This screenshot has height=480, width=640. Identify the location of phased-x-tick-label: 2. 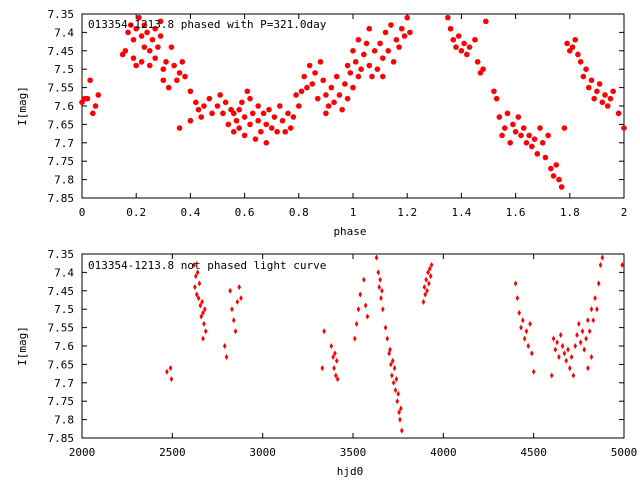
(624, 212).